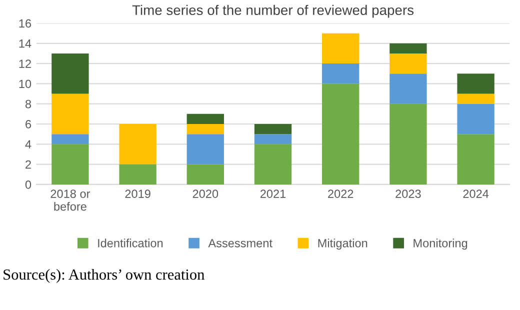 The width and height of the screenshot is (520, 310). Describe the element at coordinates (70, 200) in the screenshot. I see `x-tick-label: 2018 or before` at that location.